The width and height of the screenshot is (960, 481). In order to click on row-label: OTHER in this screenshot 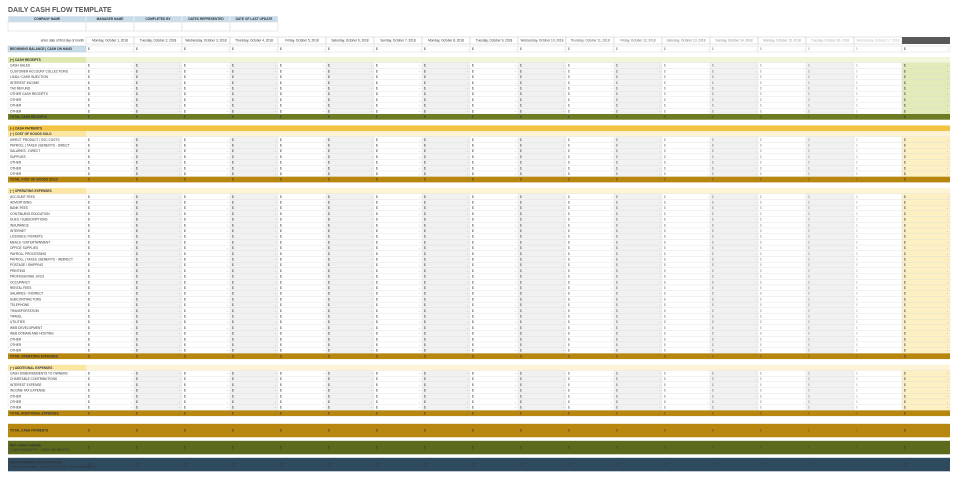, I will do `click(16, 100)`.